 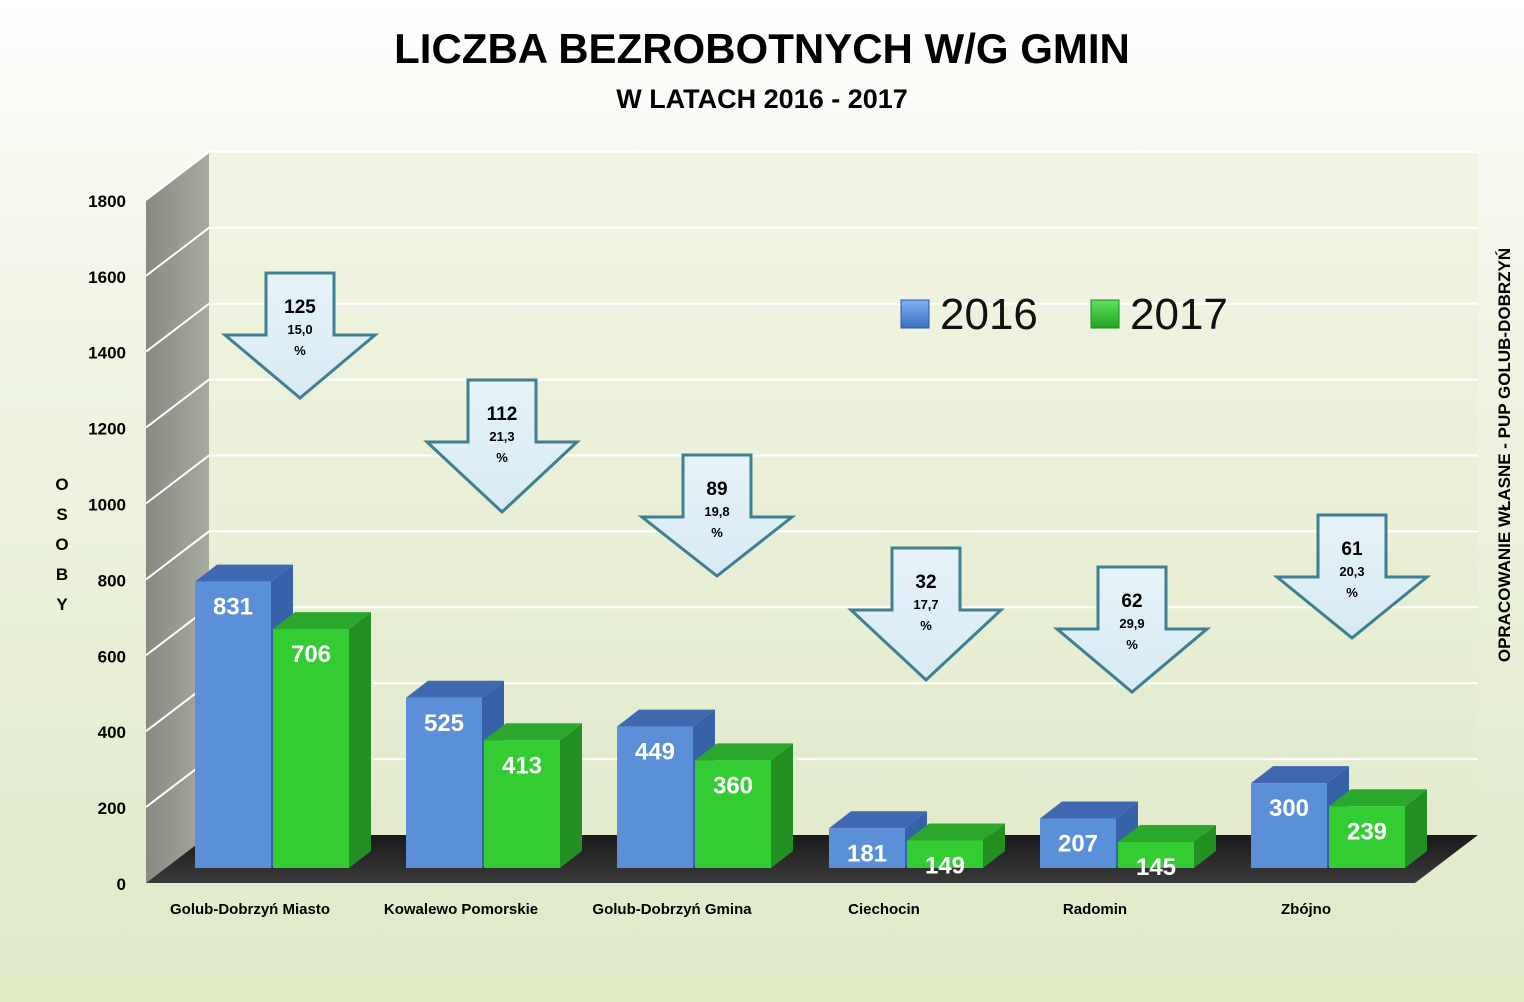 What do you see at coordinates (1504, 455) in the screenshot?
I see `source-note: OPRACOWANIE WŁASNE - PUP GOLUB-DOBRZYŃ` at bounding box center [1504, 455].